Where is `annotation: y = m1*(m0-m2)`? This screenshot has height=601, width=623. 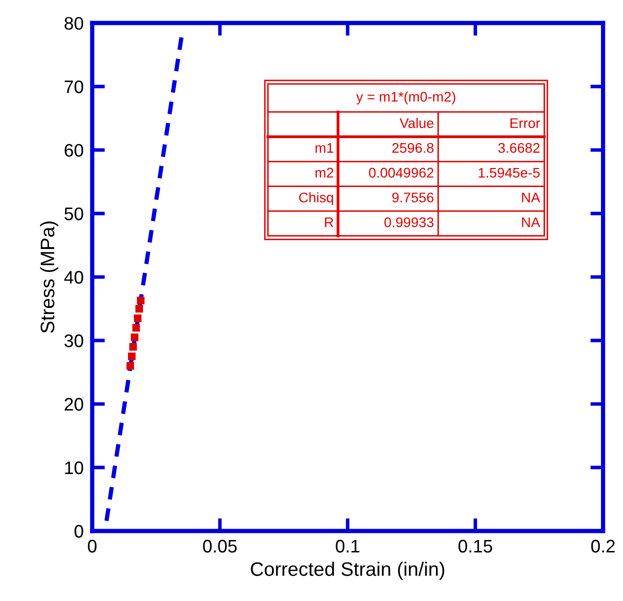 annotation: y = m1*(m0-m2) is located at coordinates (406, 97).